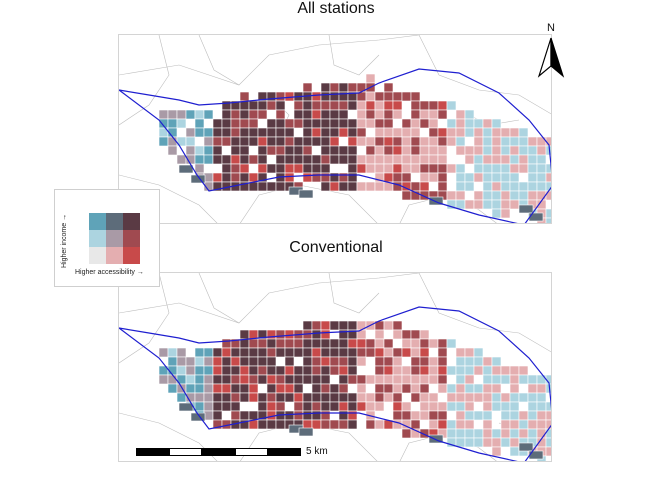 Image resolution: width=672 pixels, height=480 pixels. What do you see at coordinates (114, 221) in the screenshot?
I see `legend-cell` at bounding box center [114, 221].